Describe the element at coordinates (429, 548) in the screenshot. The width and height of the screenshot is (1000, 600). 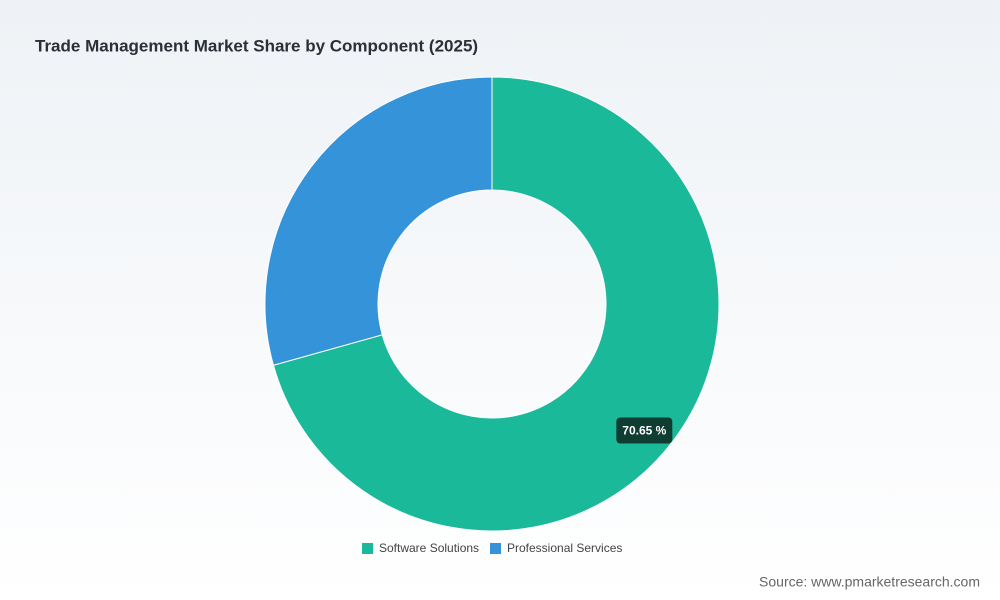
I see `legend-label: Software Solutions` at that location.